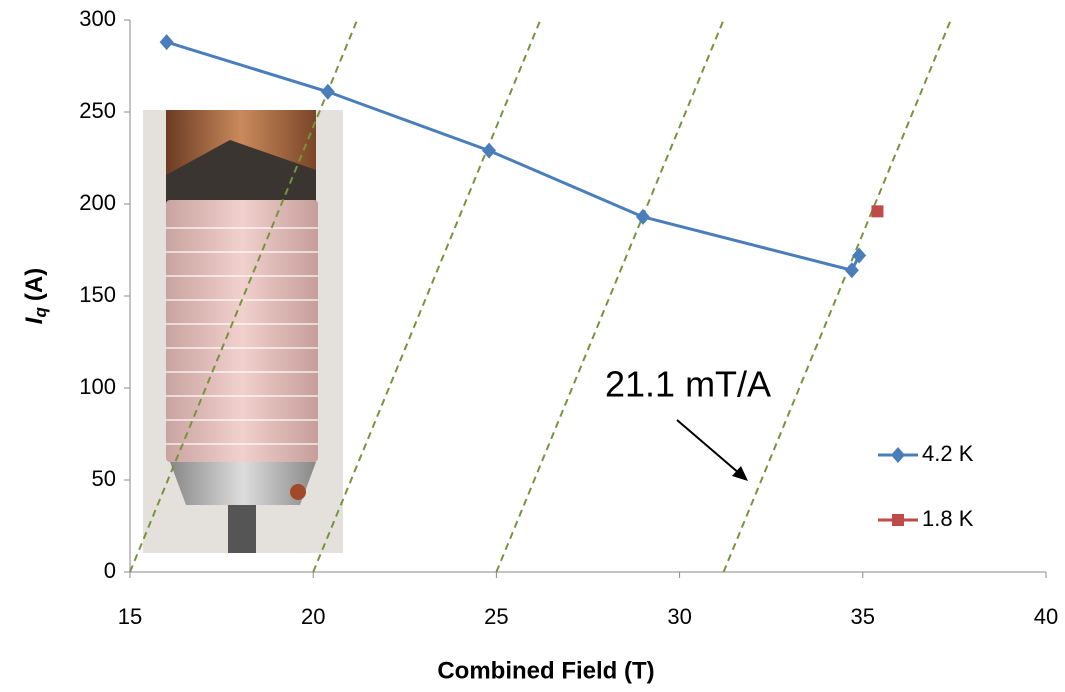 The width and height of the screenshot is (1065, 692). I want to click on legend-entry: 1.8 K, so click(926, 518).